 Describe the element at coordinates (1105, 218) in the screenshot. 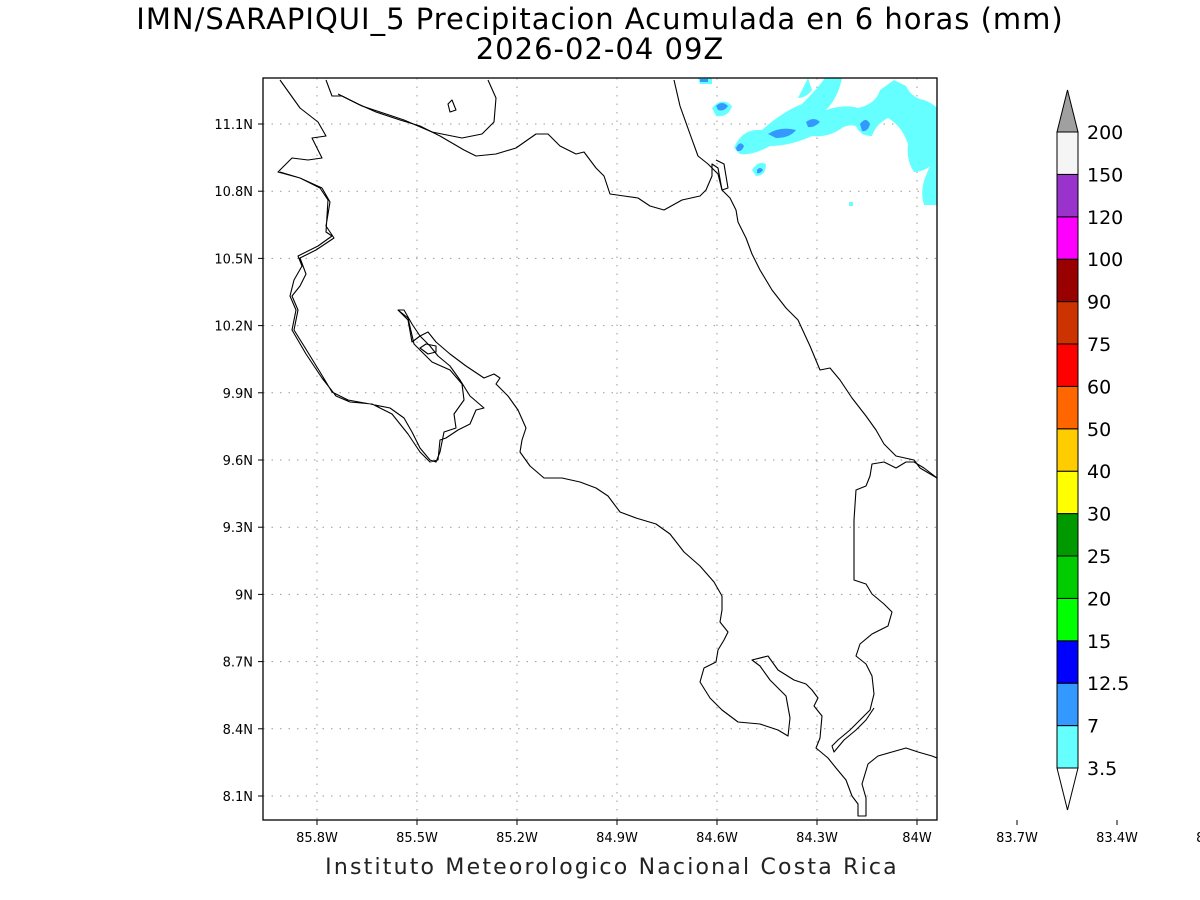

I see `legend-label: 120` at that location.